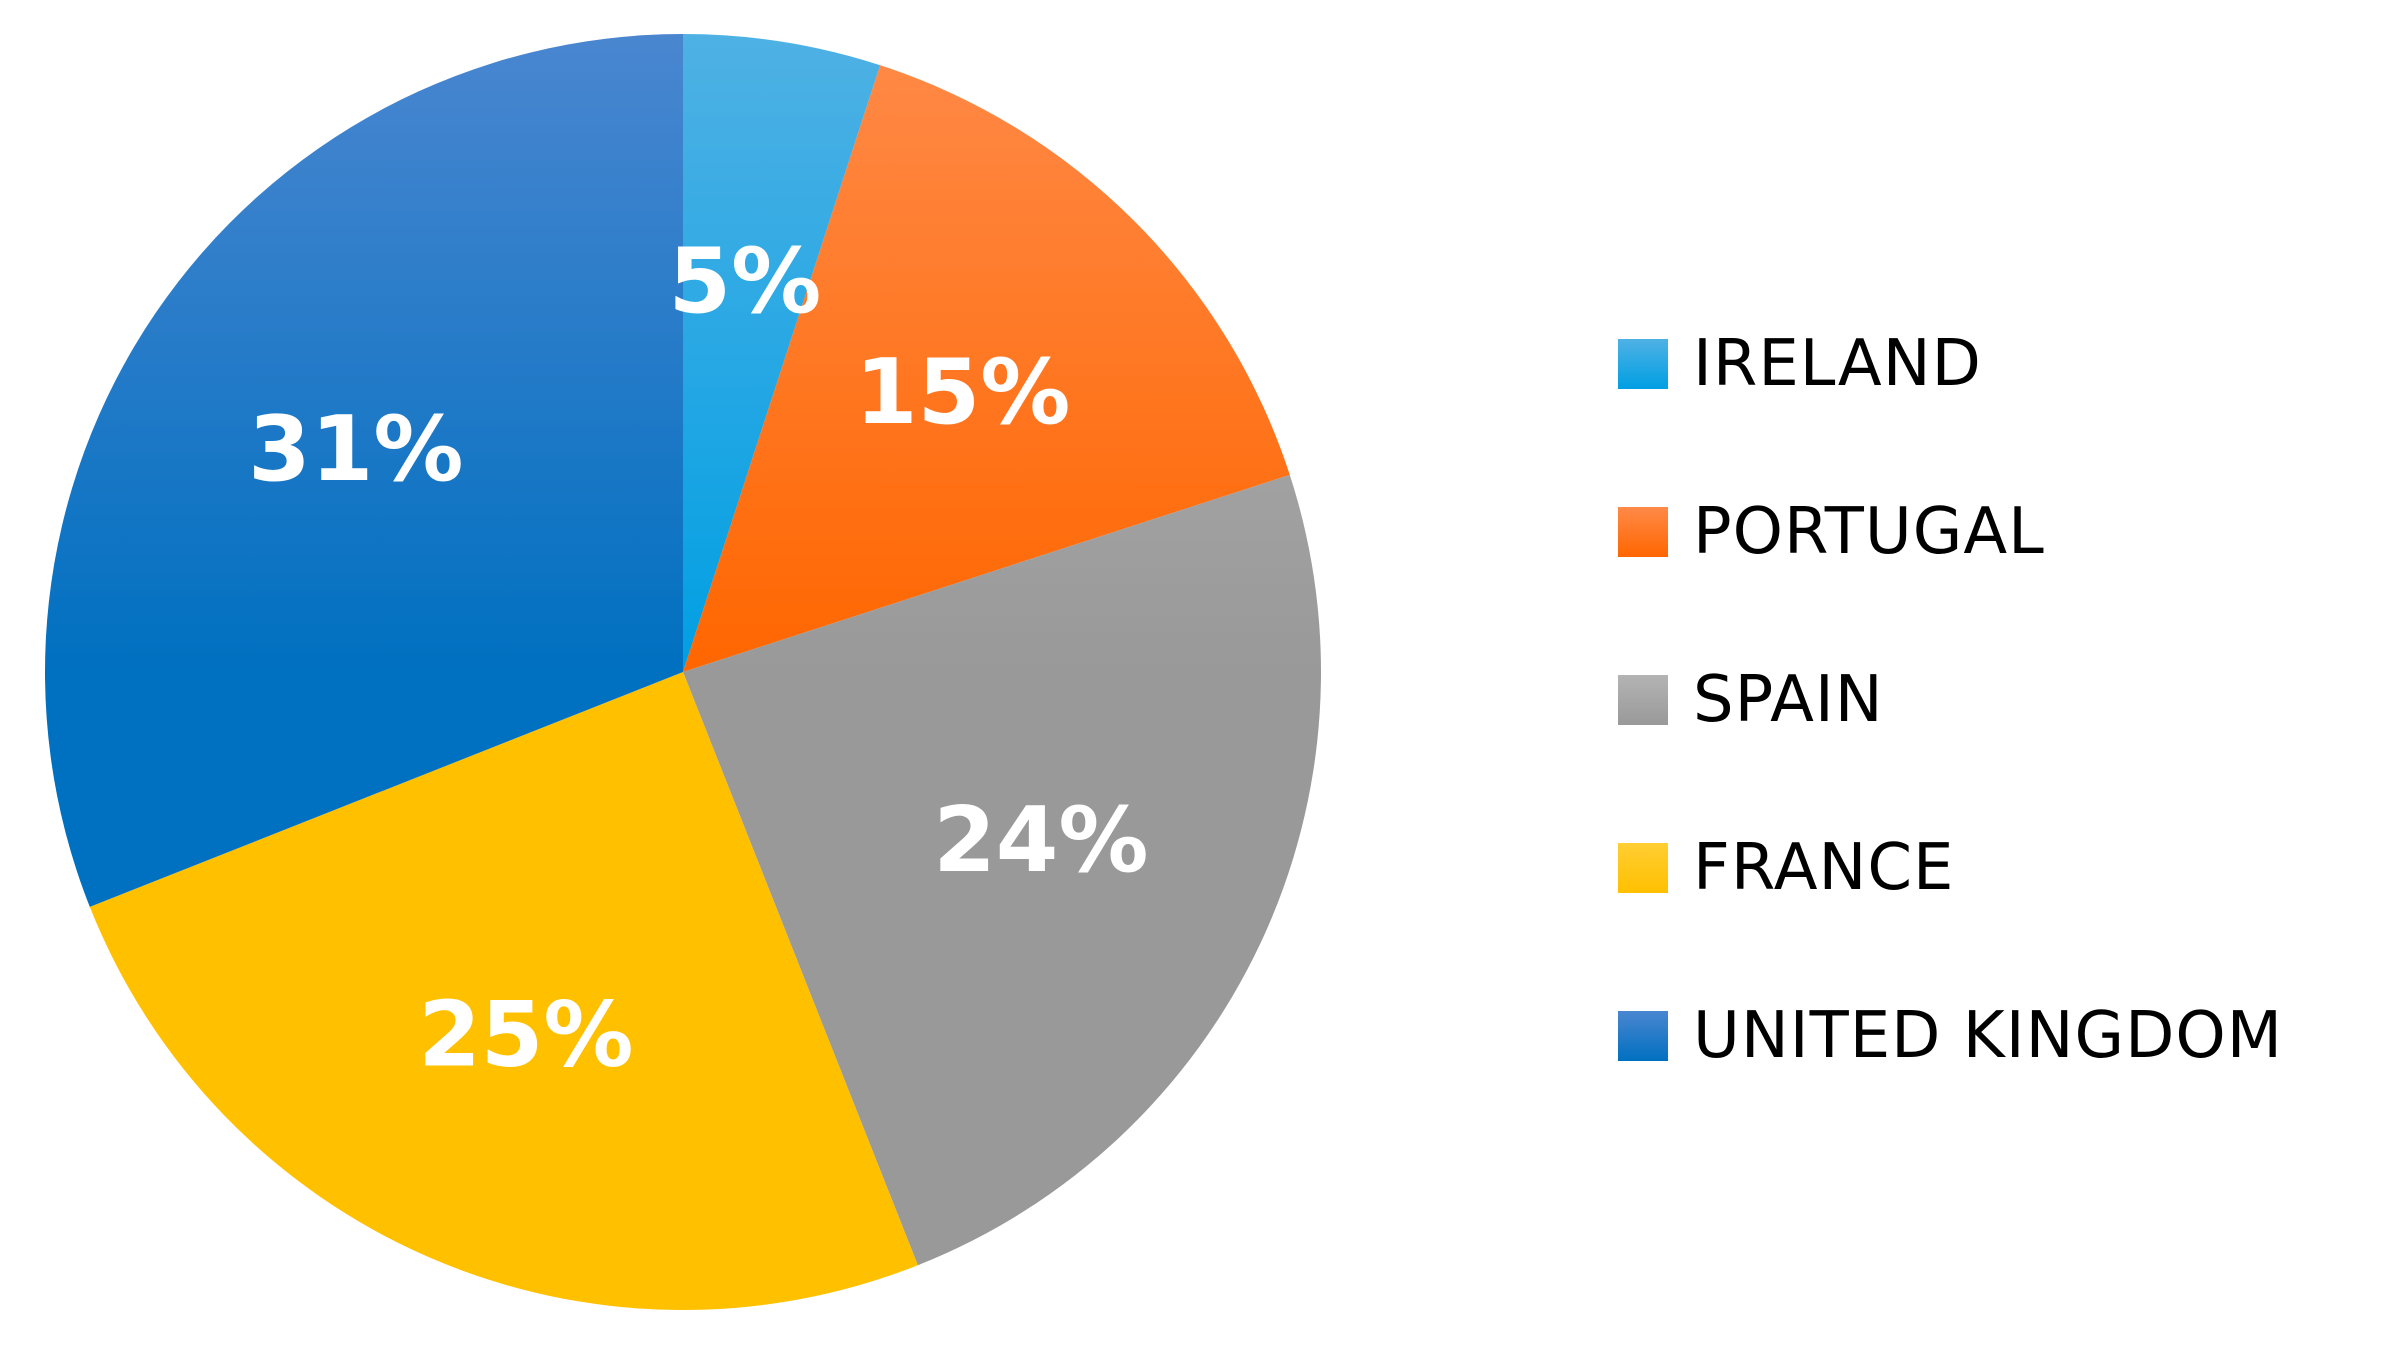 The width and height of the screenshot is (2390, 1348). What do you see at coordinates (1643, 868) in the screenshot?
I see `legend-swatch-france` at bounding box center [1643, 868].